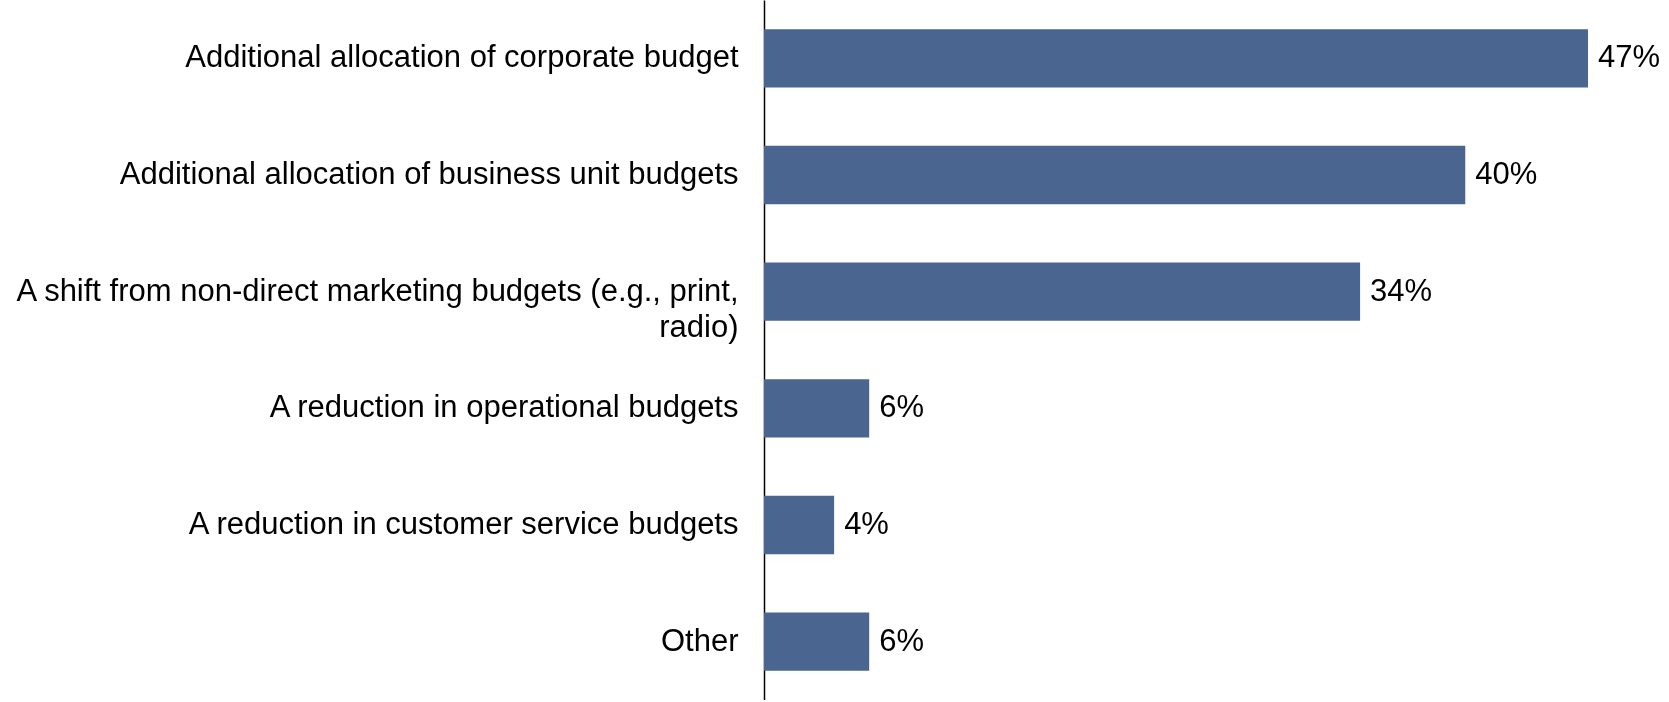  Describe the element at coordinates (429, 173) in the screenshot. I see `y-tick-label: Additional allocation of business unit budgets` at that location.